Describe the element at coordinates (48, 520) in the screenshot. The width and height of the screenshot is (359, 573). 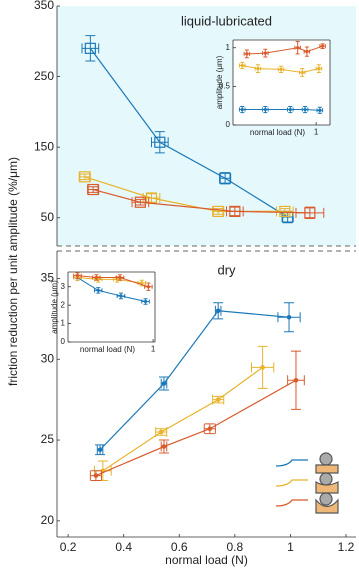
I see `y-tick-label: 20` at that location.